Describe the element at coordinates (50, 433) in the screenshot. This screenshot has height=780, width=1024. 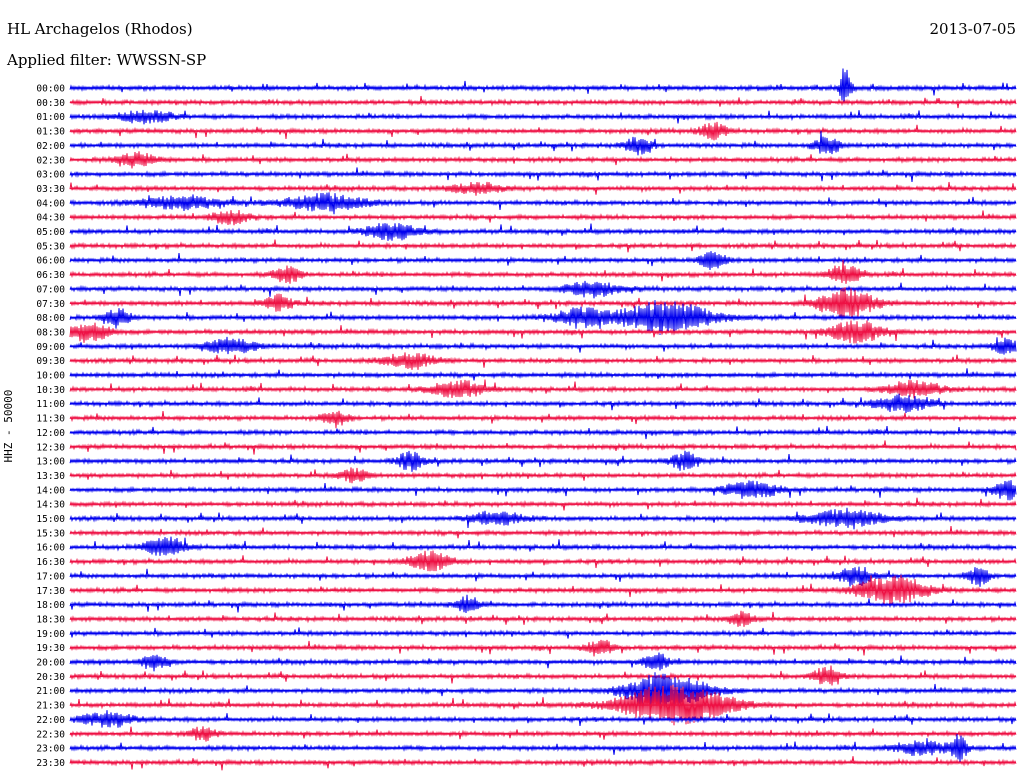
I see `row-tick-label-24: 12:00` at that location.